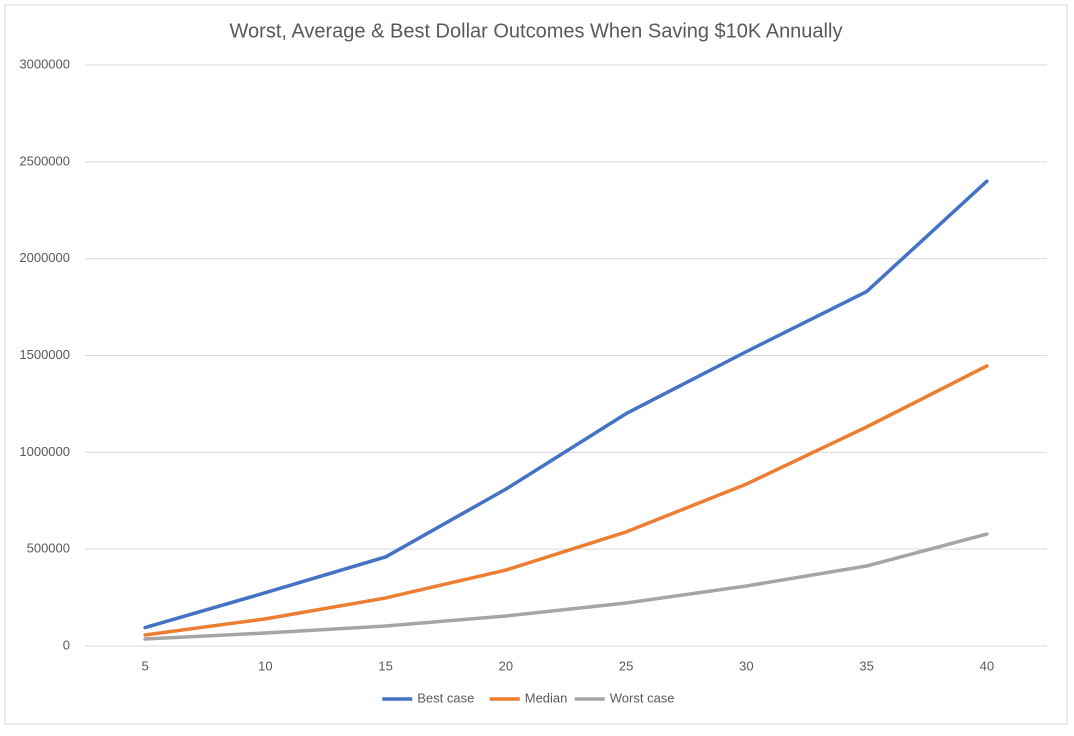  I want to click on y-tick-label: 2000000, so click(44, 257).